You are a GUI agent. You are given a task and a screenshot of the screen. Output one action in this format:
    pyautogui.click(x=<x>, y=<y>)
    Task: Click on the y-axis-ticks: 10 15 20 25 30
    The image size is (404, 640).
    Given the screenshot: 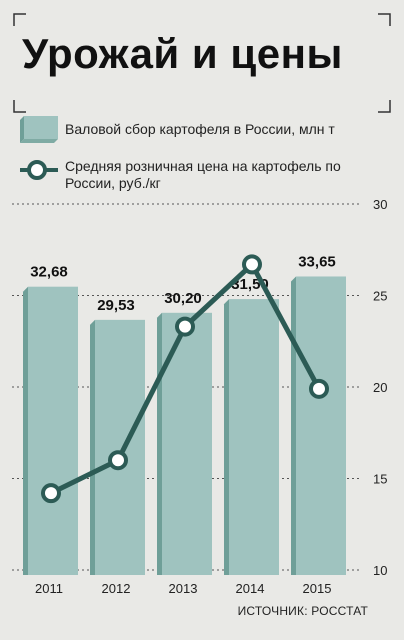 What is the action you would take?
    pyautogui.click(x=380, y=387)
    